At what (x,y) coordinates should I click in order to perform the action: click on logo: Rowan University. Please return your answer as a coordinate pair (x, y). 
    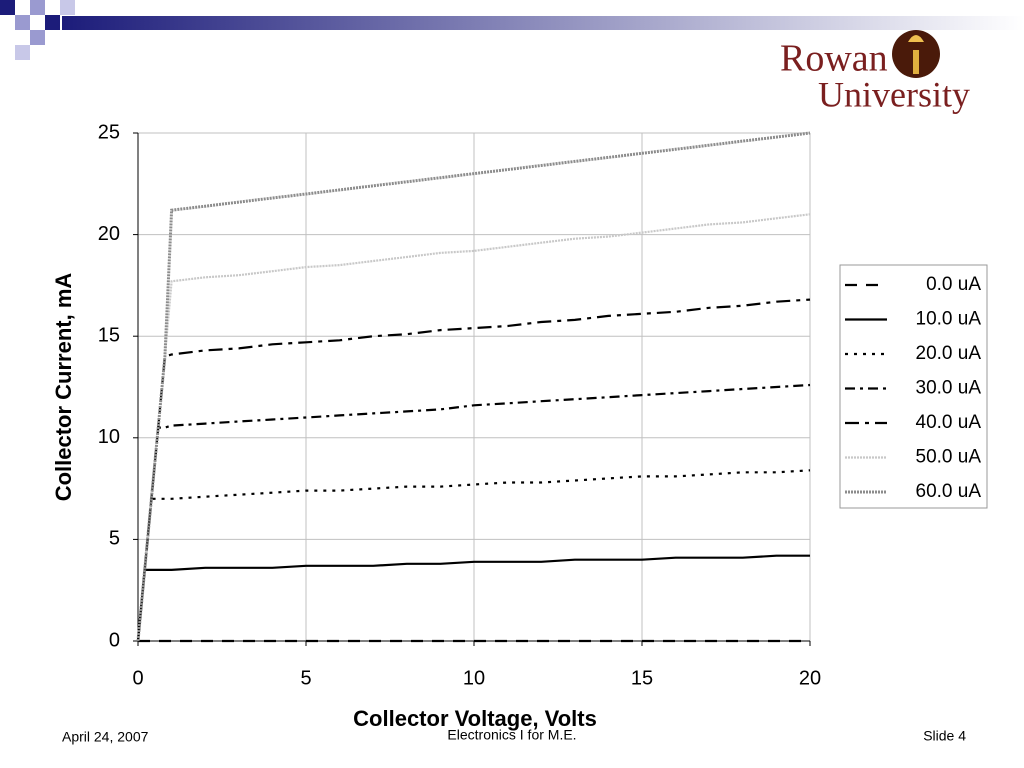
    Looking at the image, I should click on (875, 72).